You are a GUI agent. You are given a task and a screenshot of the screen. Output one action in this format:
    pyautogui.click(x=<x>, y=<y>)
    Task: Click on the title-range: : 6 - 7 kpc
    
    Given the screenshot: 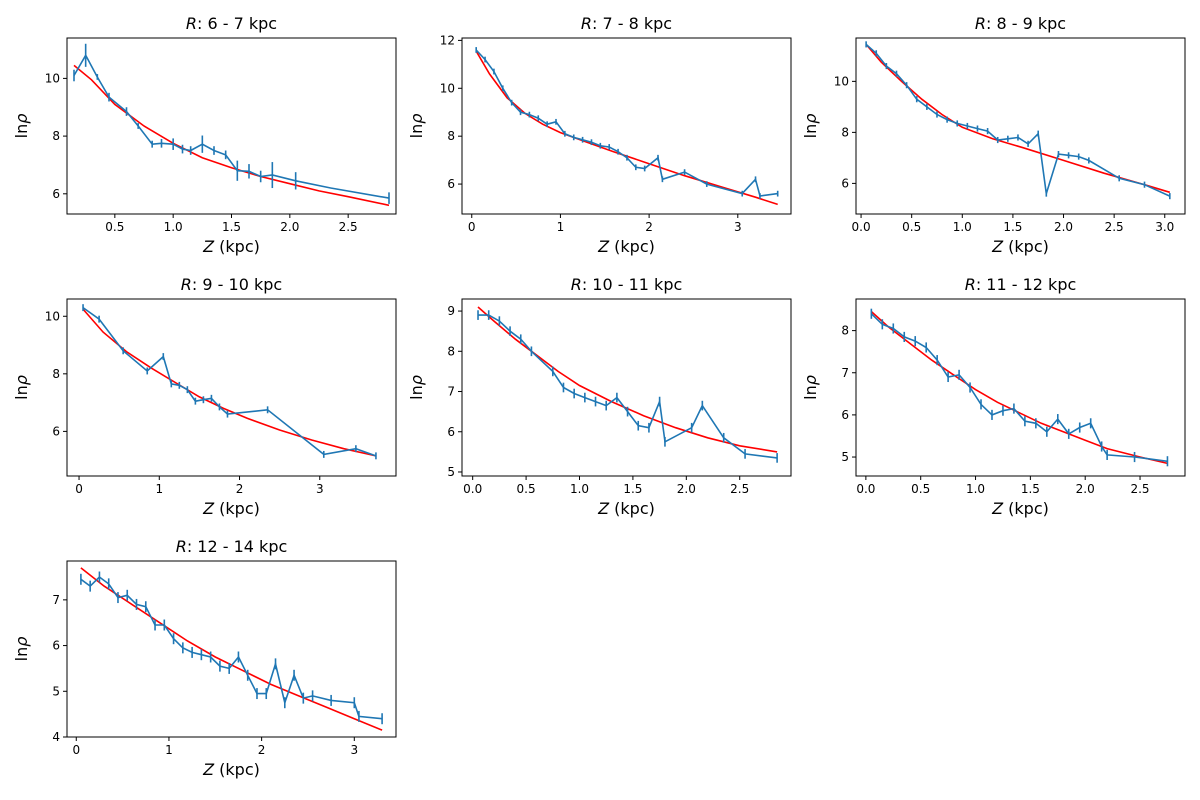 What is the action you would take?
    pyautogui.click(x=237, y=23)
    